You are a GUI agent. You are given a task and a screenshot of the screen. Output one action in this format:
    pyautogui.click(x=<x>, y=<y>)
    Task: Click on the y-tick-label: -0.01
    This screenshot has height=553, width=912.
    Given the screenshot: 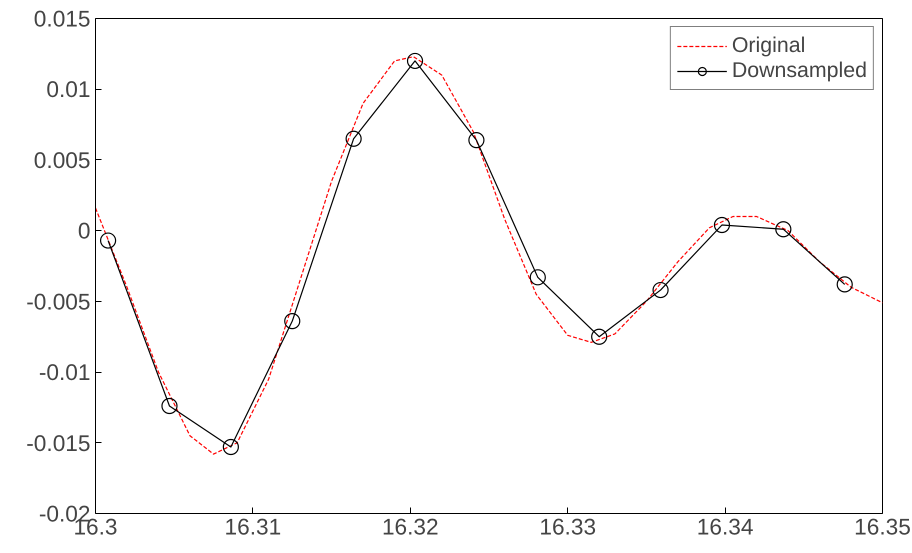 What is the action you would take?
    pyautogui.click(x=64, y=372)
    